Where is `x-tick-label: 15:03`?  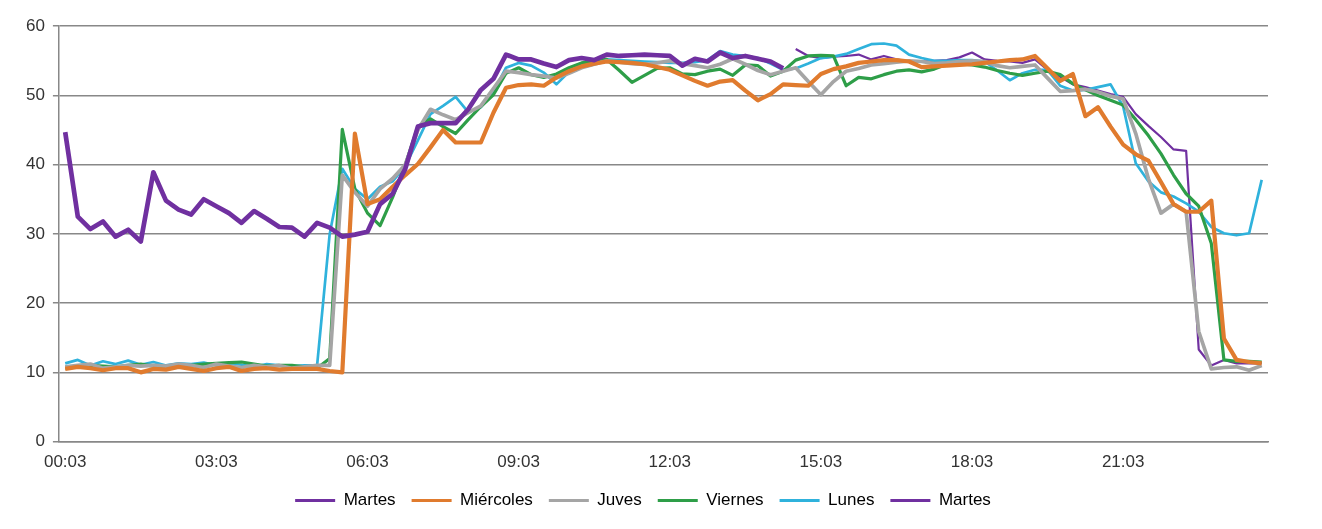 x-tick-label: 15:03 is located at coordinates (821, 462).